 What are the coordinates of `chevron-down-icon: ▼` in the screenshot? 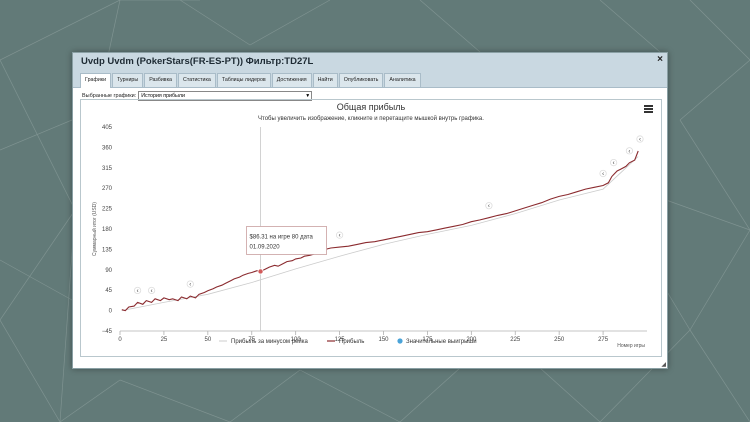 It's located at (308, 96).